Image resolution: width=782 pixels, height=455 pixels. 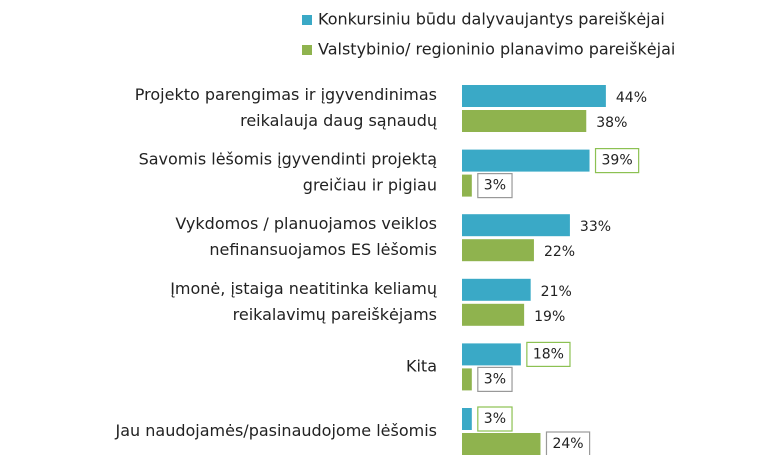 What do you see at coordinates (303, 288) in the screenshot?
I see `category-label: Įmonė, įstaiga neatitinka keliamų` at bounding box center [303, 288].